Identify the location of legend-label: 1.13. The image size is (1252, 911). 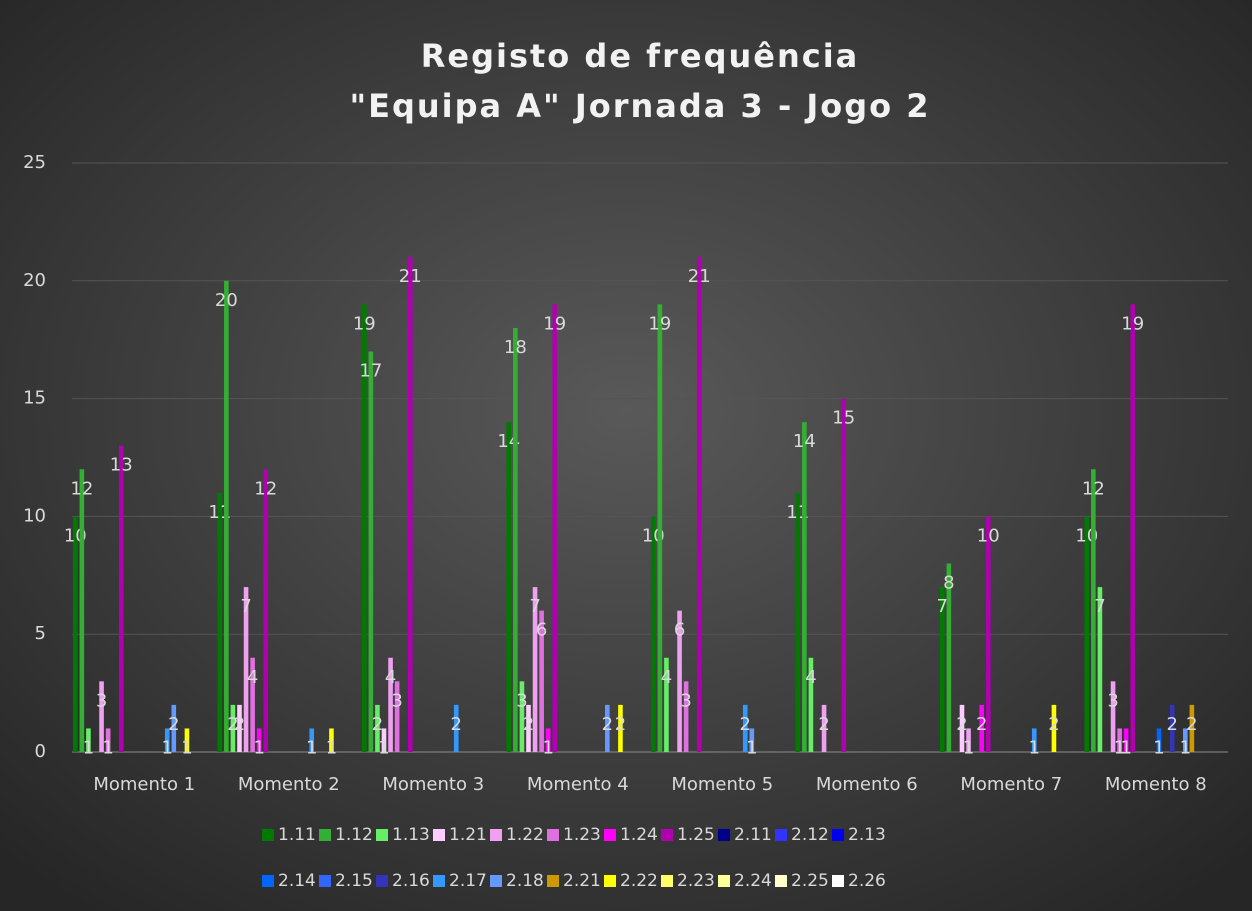
(411, 835).